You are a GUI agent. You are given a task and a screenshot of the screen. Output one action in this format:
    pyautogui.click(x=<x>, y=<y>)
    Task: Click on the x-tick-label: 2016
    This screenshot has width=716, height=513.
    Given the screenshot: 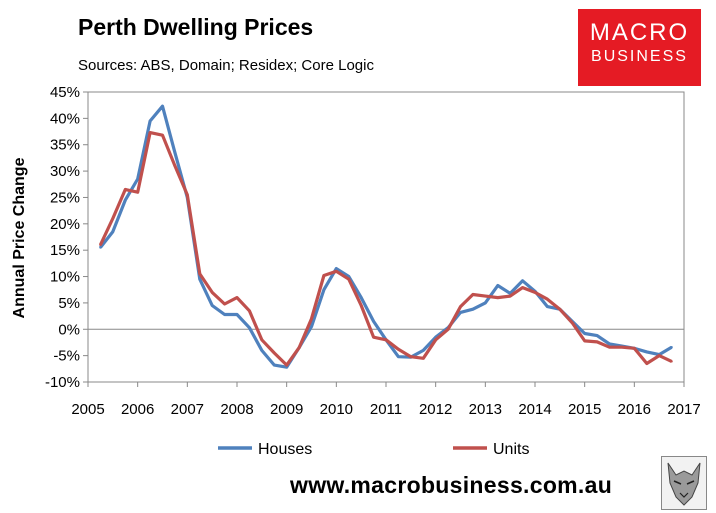 What is the action you would take?
    pyautogui.click(x=634, y=409)
    